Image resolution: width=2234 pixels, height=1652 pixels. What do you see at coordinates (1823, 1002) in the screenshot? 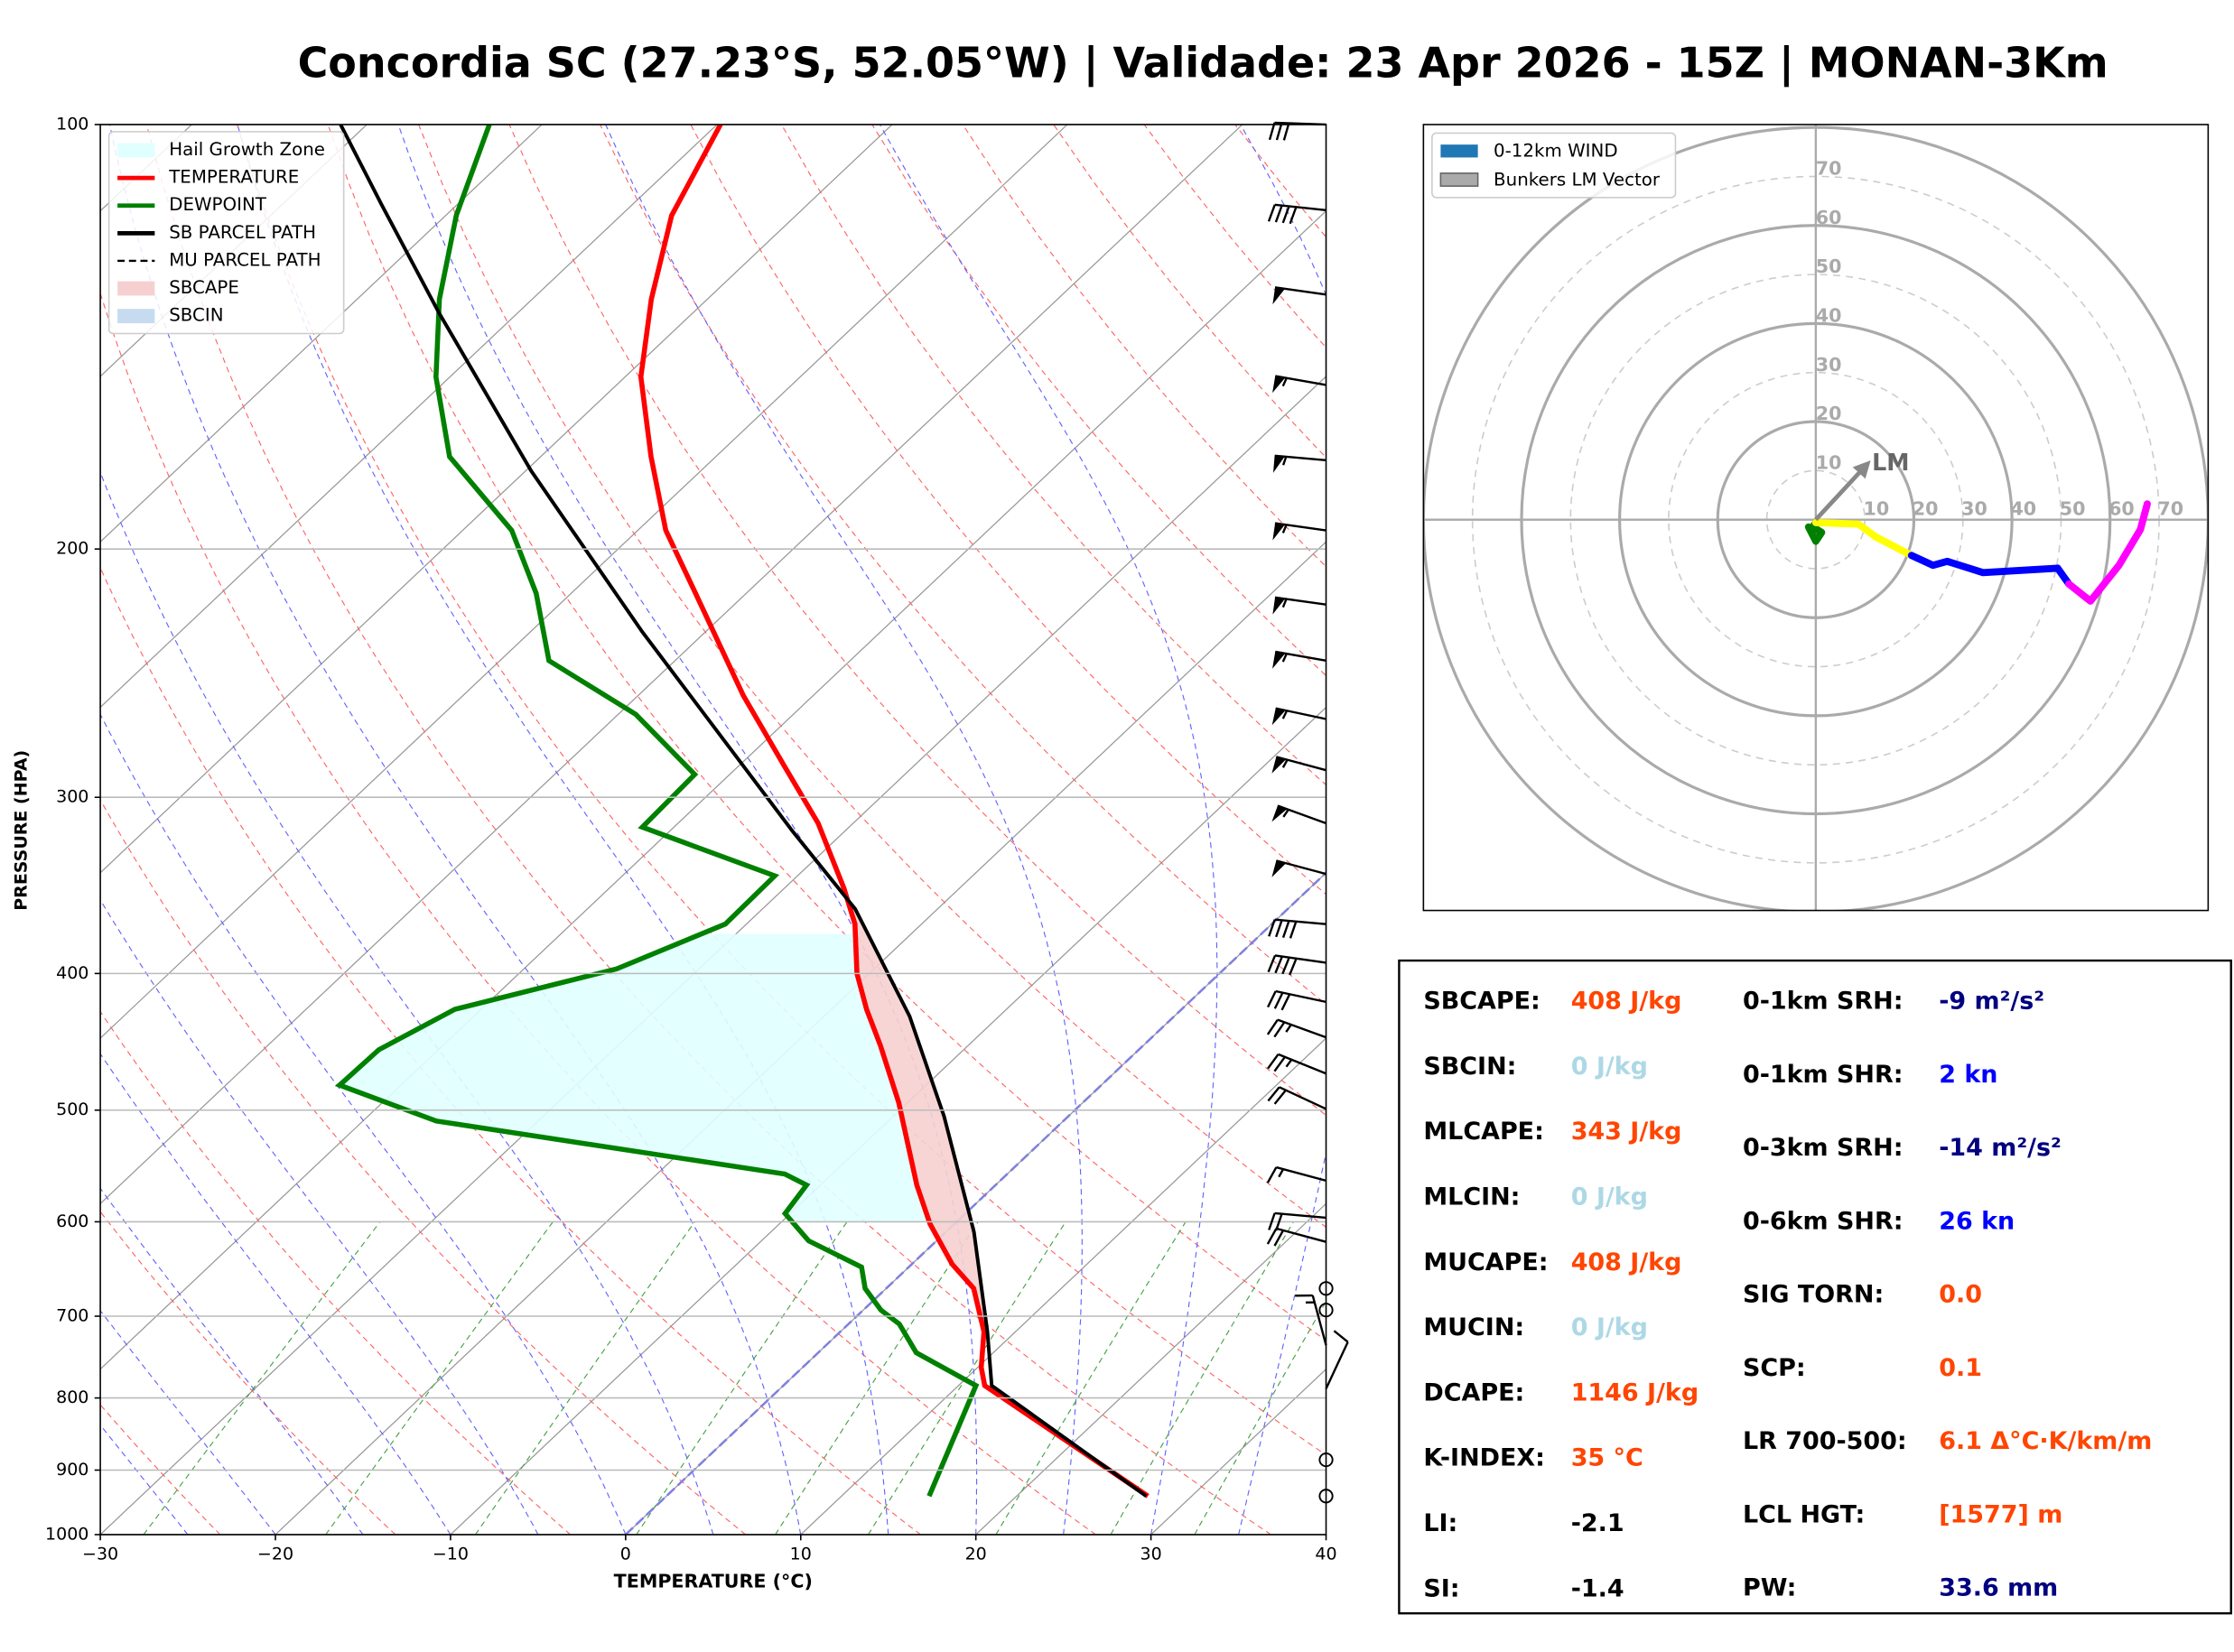
I see `index-label: 0-1km SRH:` at bounding box center [1823, 1002].